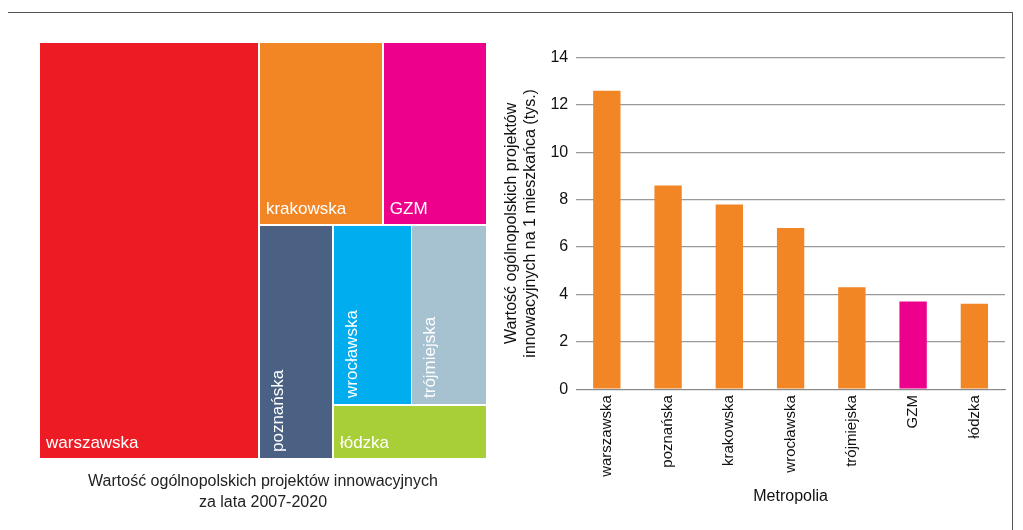 The height and width of the screenshot is (530, 1023). I want to click on y-tick-label: 12, so click(559, 104).